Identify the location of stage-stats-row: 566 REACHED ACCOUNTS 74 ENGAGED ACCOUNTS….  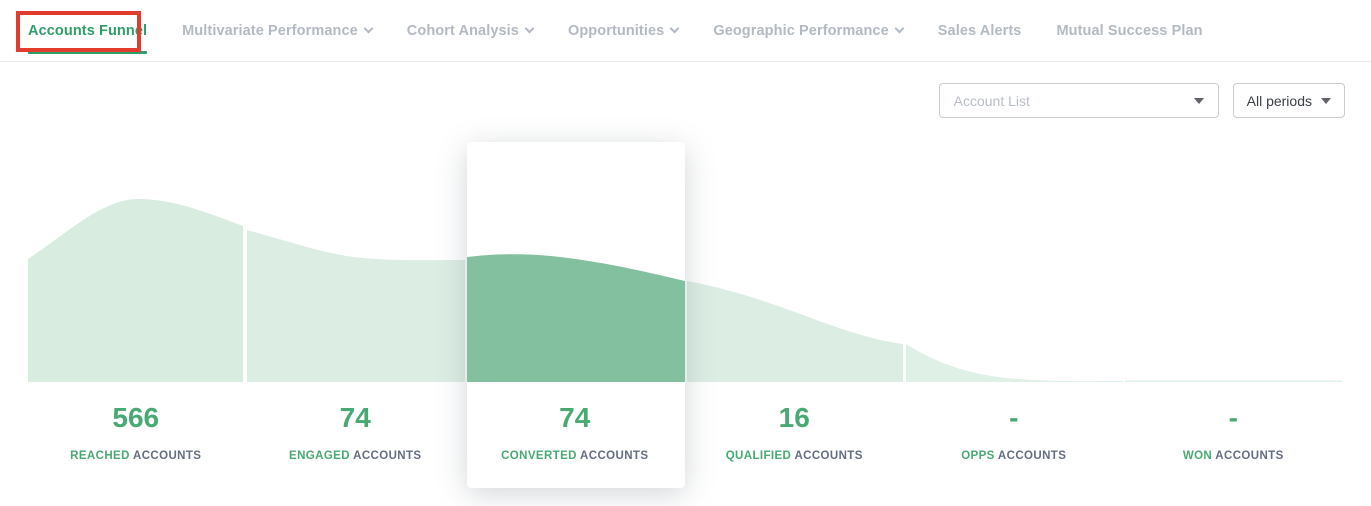
(684, 431).